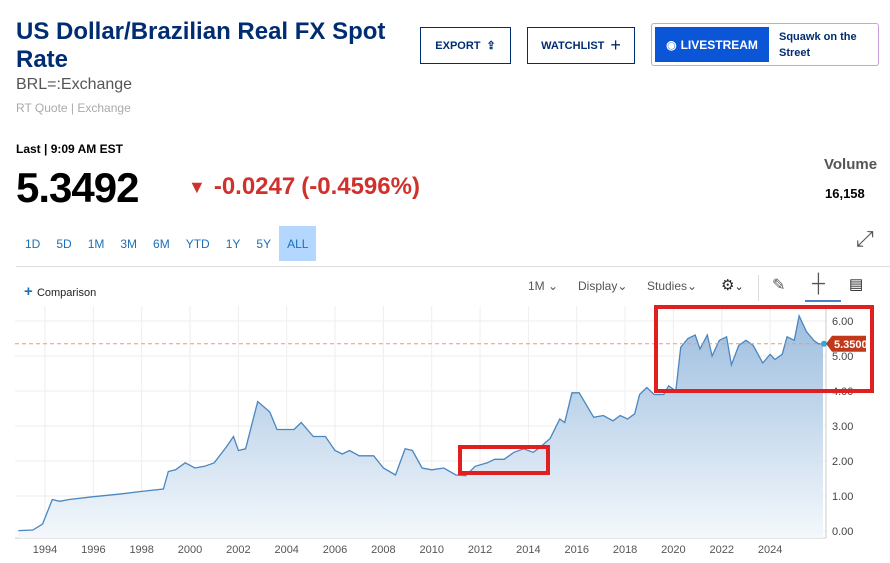 The height and width of the screenshot is (563, 890). I want to click on divider, so click(453, 266).